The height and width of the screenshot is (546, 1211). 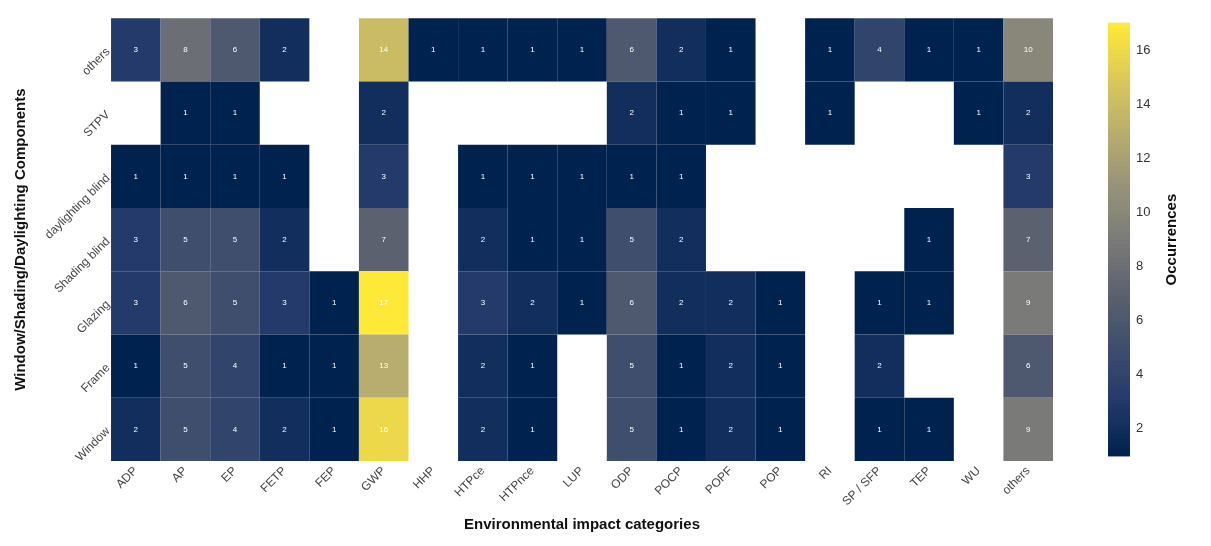 What do you see at coordinates (179, 474) in the screenshot?
I see `x-tick-label: AP` at bounding box center [179, 474].